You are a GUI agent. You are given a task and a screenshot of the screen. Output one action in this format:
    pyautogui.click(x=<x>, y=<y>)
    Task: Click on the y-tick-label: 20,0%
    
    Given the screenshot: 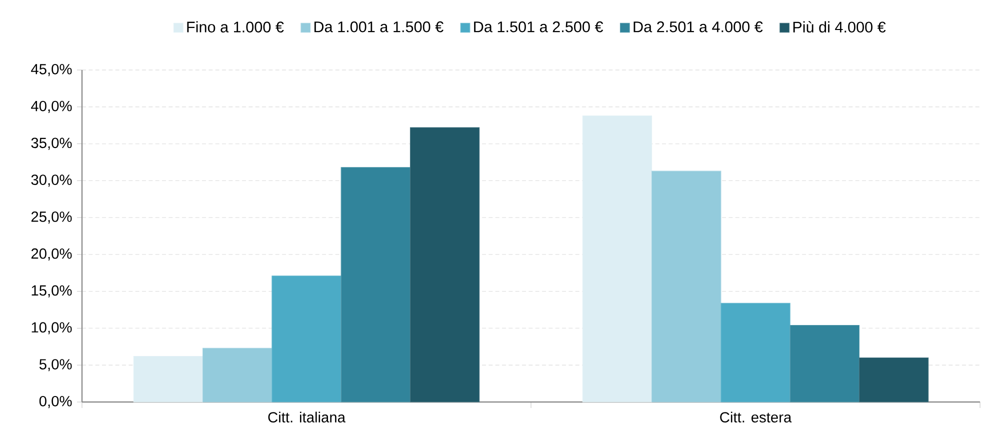 What is the action you would take?
    pyautogui.click(x=51, y=254)
    